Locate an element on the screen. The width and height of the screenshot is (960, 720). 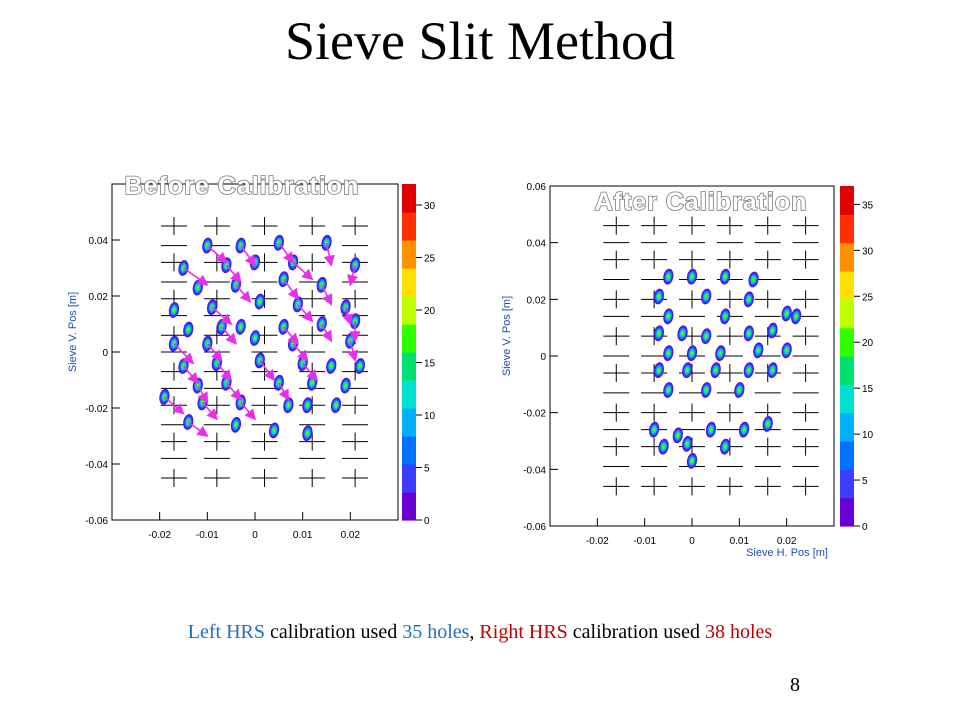
x-tick-label: 0.02 is located at coordinates (351, 535).